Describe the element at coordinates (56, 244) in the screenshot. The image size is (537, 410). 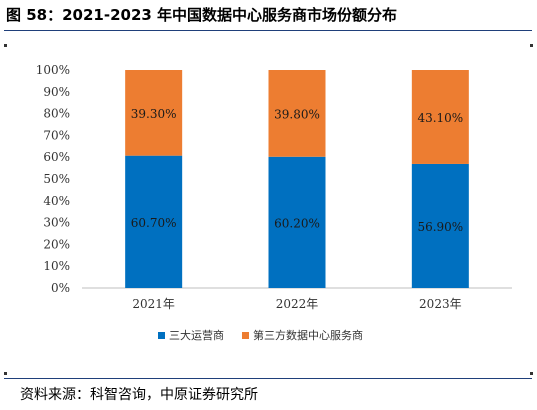
I see `y-tick-label: 20%` at that location.